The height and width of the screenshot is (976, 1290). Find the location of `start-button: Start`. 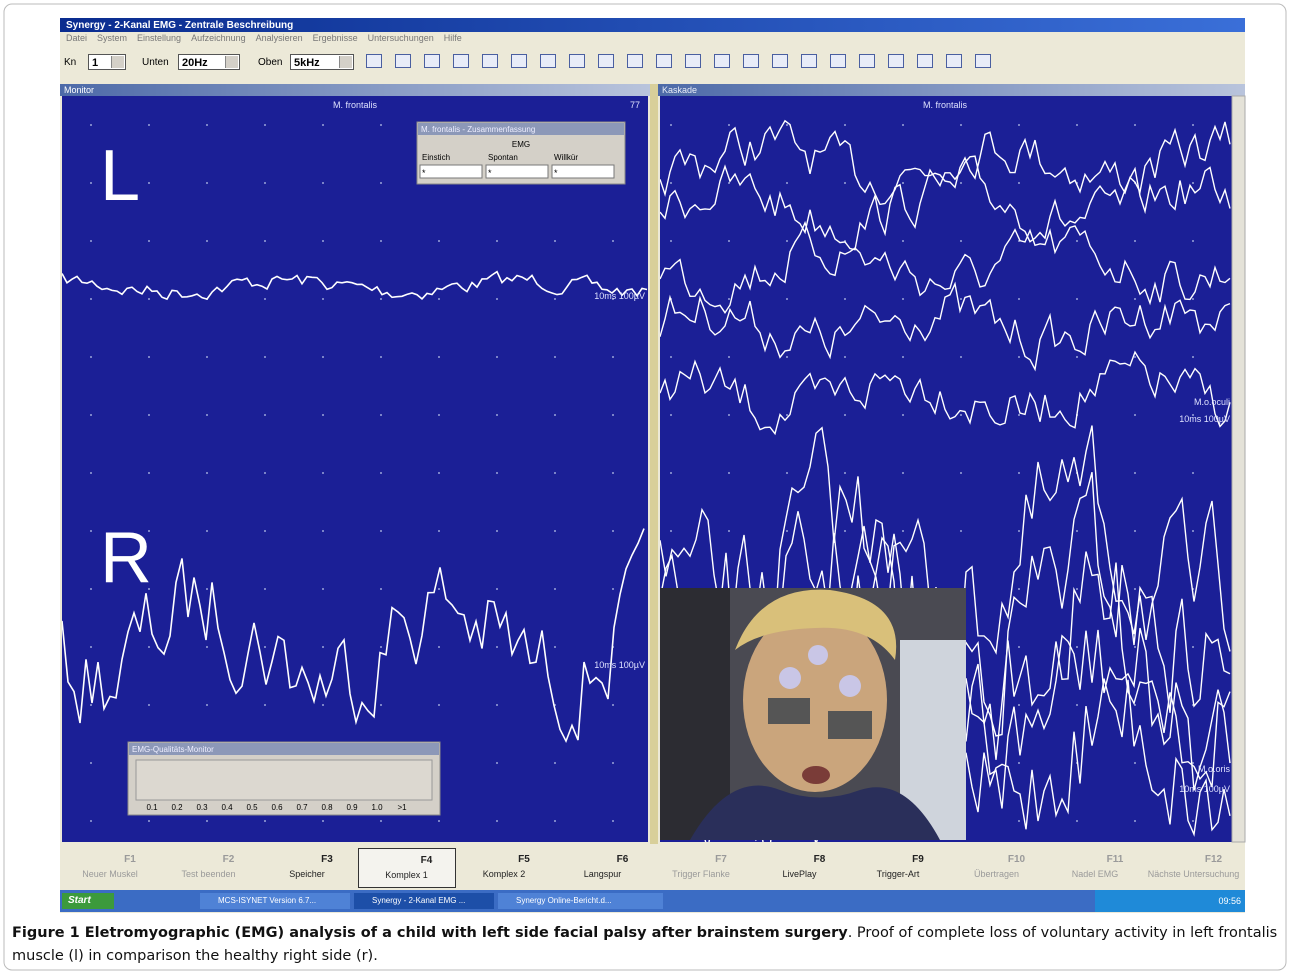

start-button: Start is located at coordinates (88, 901).